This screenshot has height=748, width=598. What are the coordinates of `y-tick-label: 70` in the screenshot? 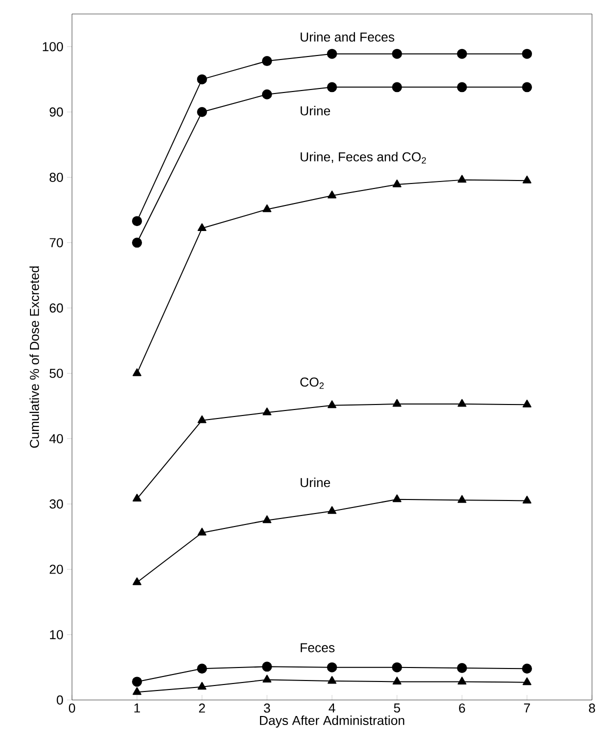 It's located at (56, 243).